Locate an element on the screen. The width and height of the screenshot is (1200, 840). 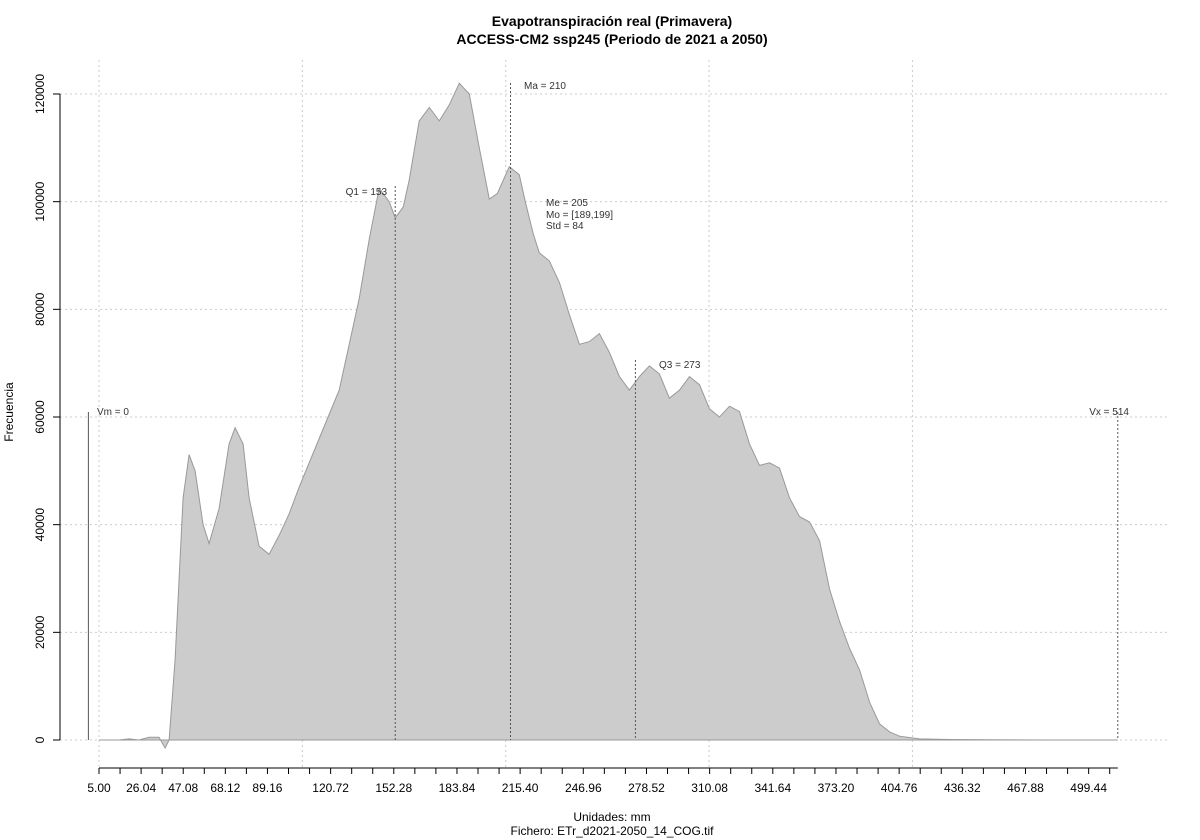
x-tick-label: 341.64 is located at coordinates (772, 788).